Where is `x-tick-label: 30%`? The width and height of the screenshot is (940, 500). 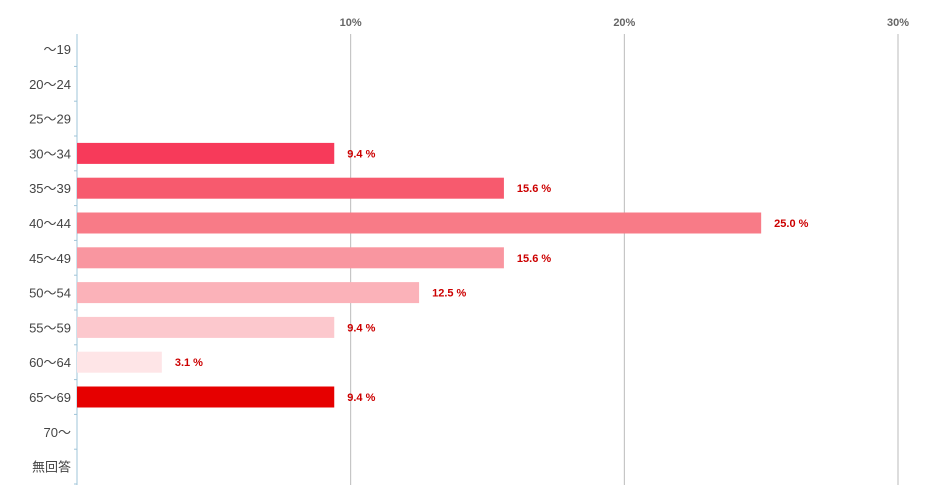
x-tick-label: 30% is located at coordinates (898, 23).